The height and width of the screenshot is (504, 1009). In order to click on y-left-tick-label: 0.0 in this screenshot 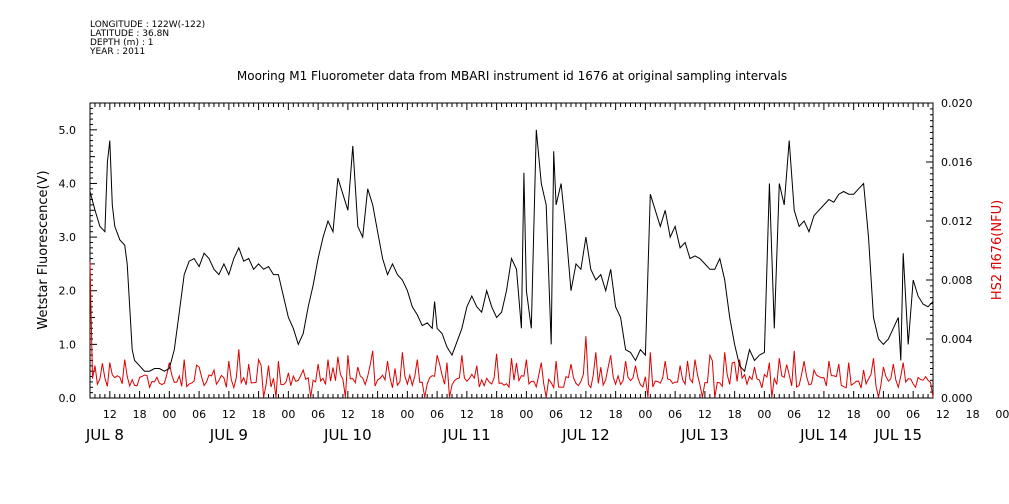, I will do `click(68, 398)`.